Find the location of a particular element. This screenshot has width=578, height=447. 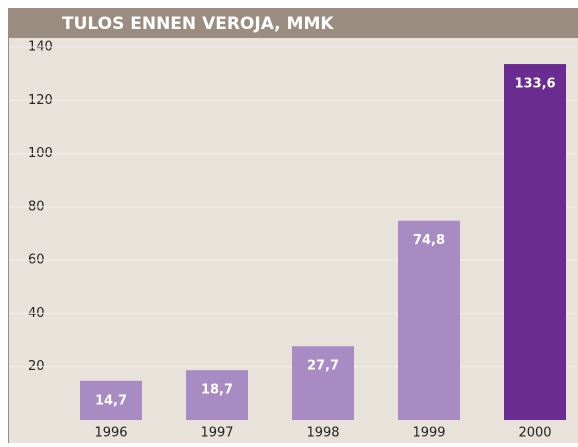

title-bar is located at coordinates (293, 23).